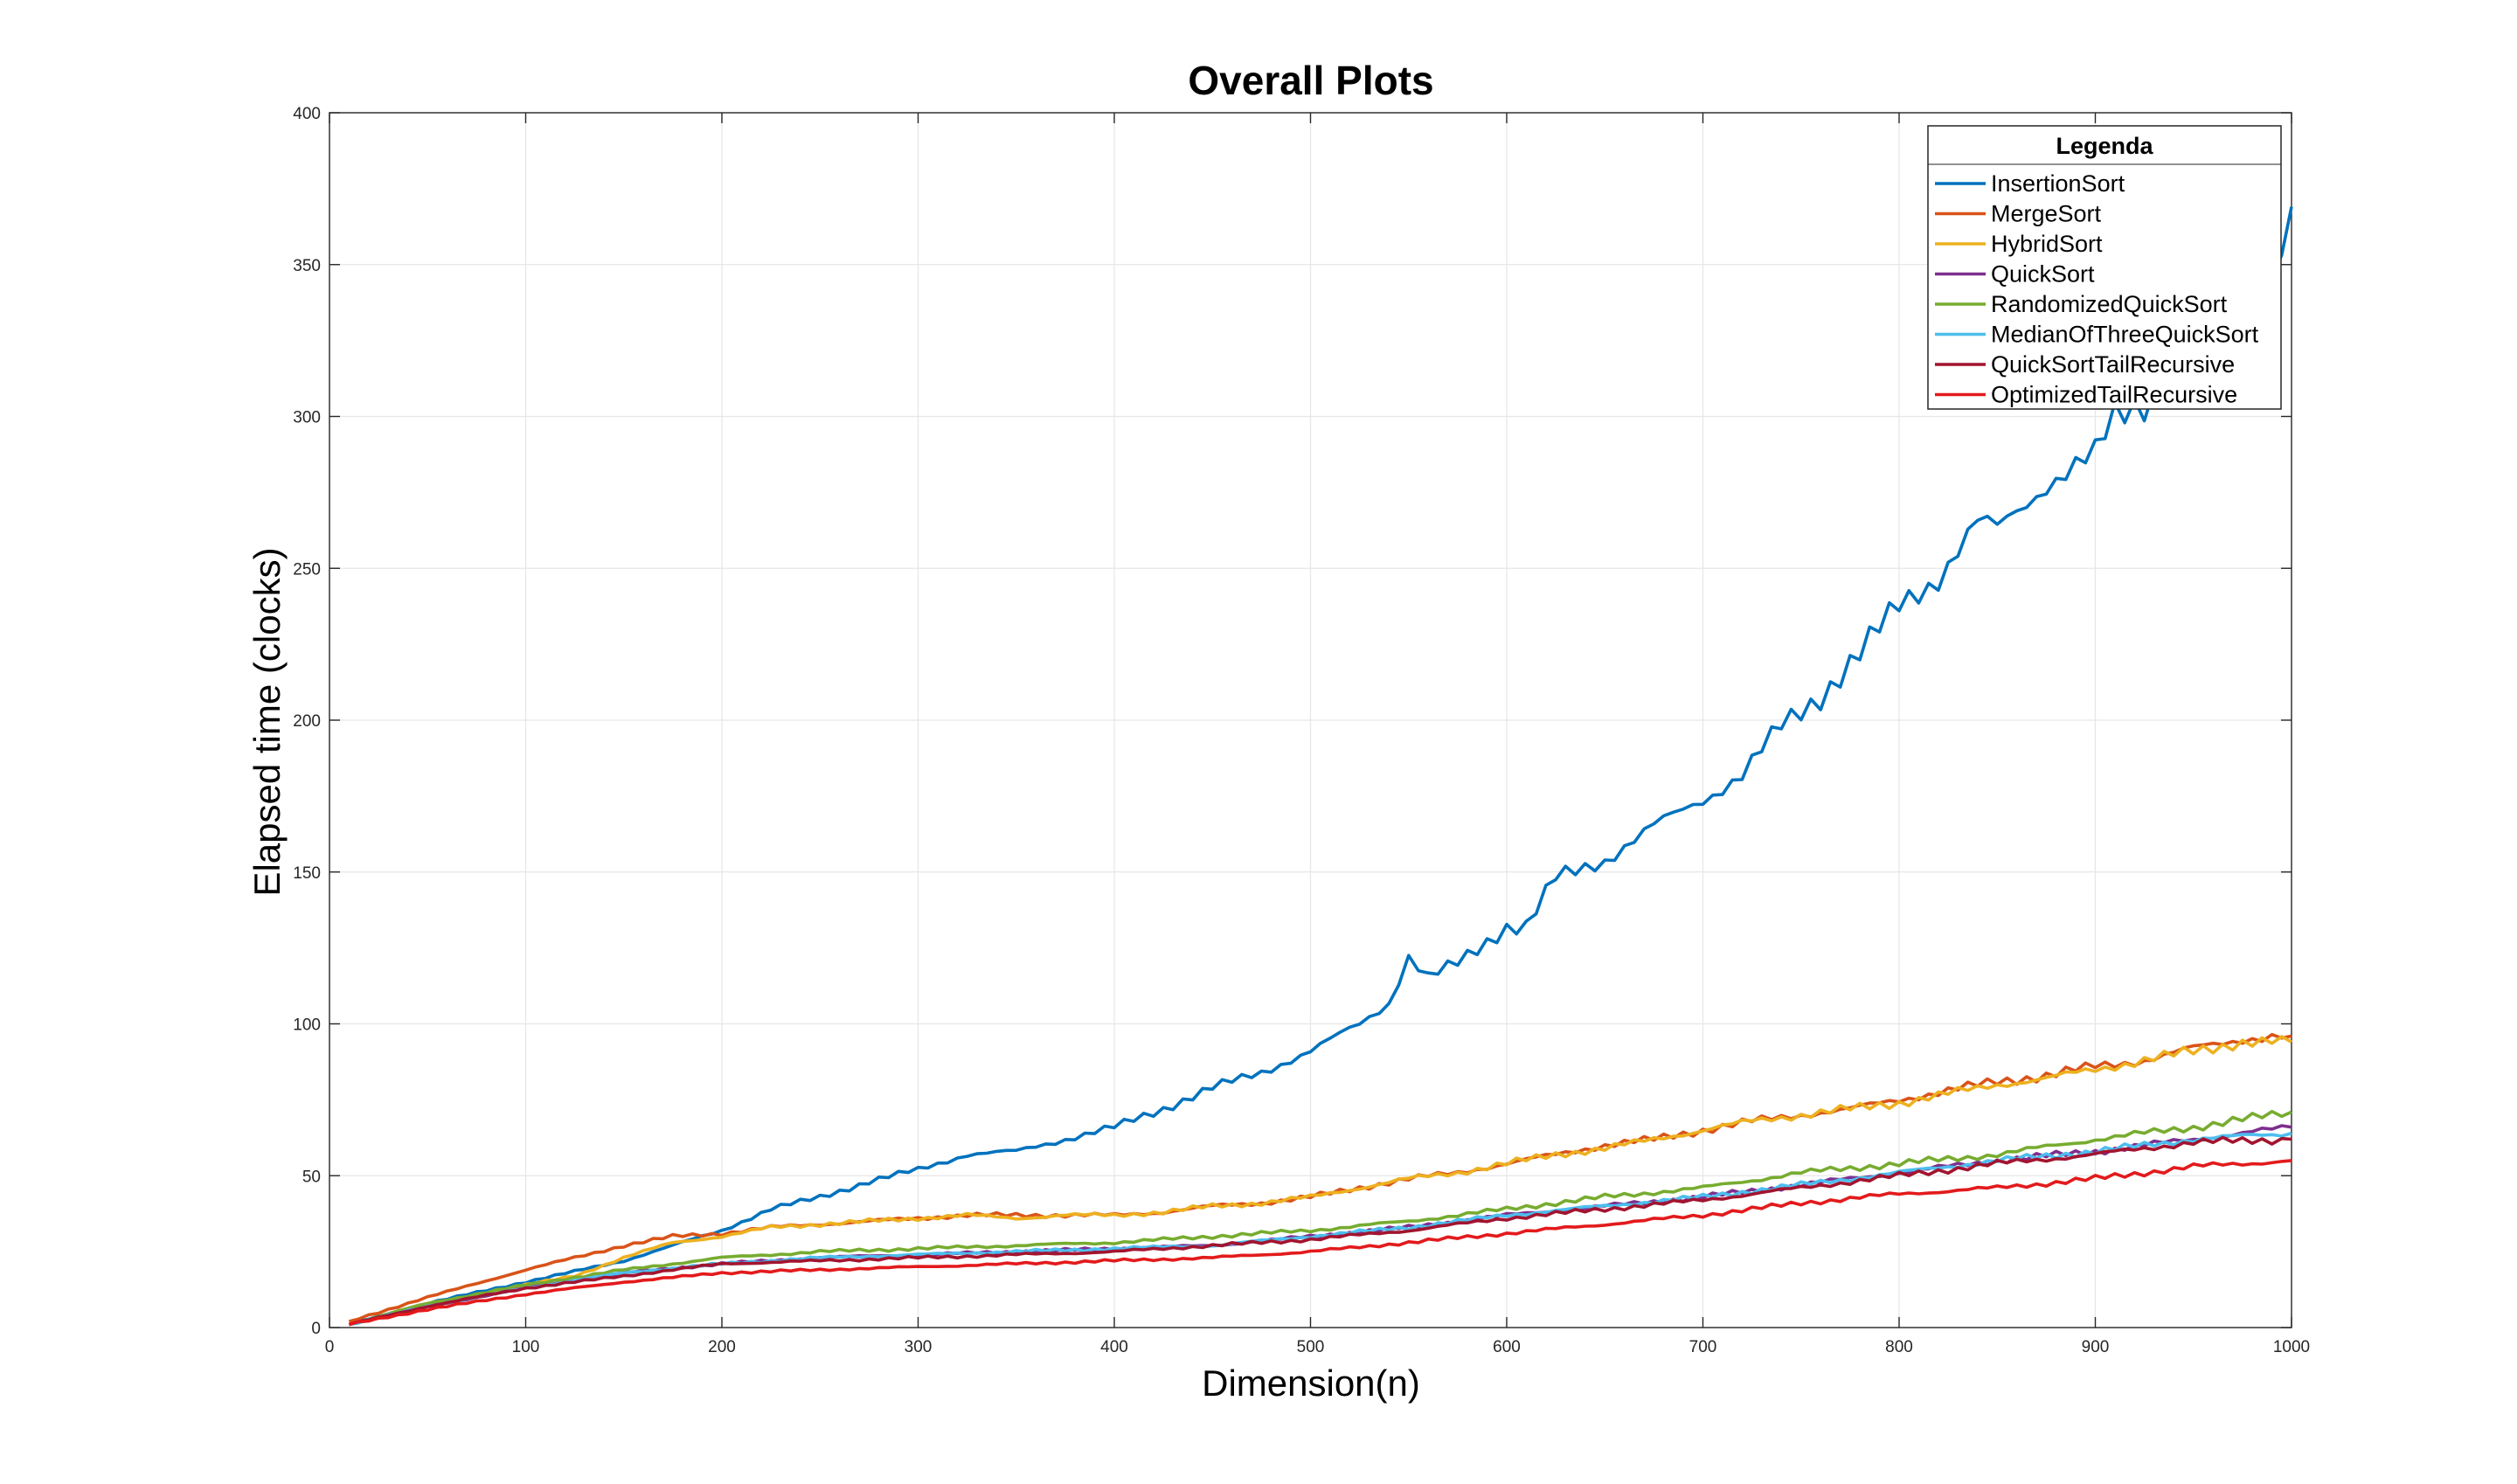 The height and width of the screenshot is (1484, 2517). What do you see at coordinates (2096, 1347) in the screenshot?
I see `x-tick-label-9: 900` at bounding box center [2096, 1347].